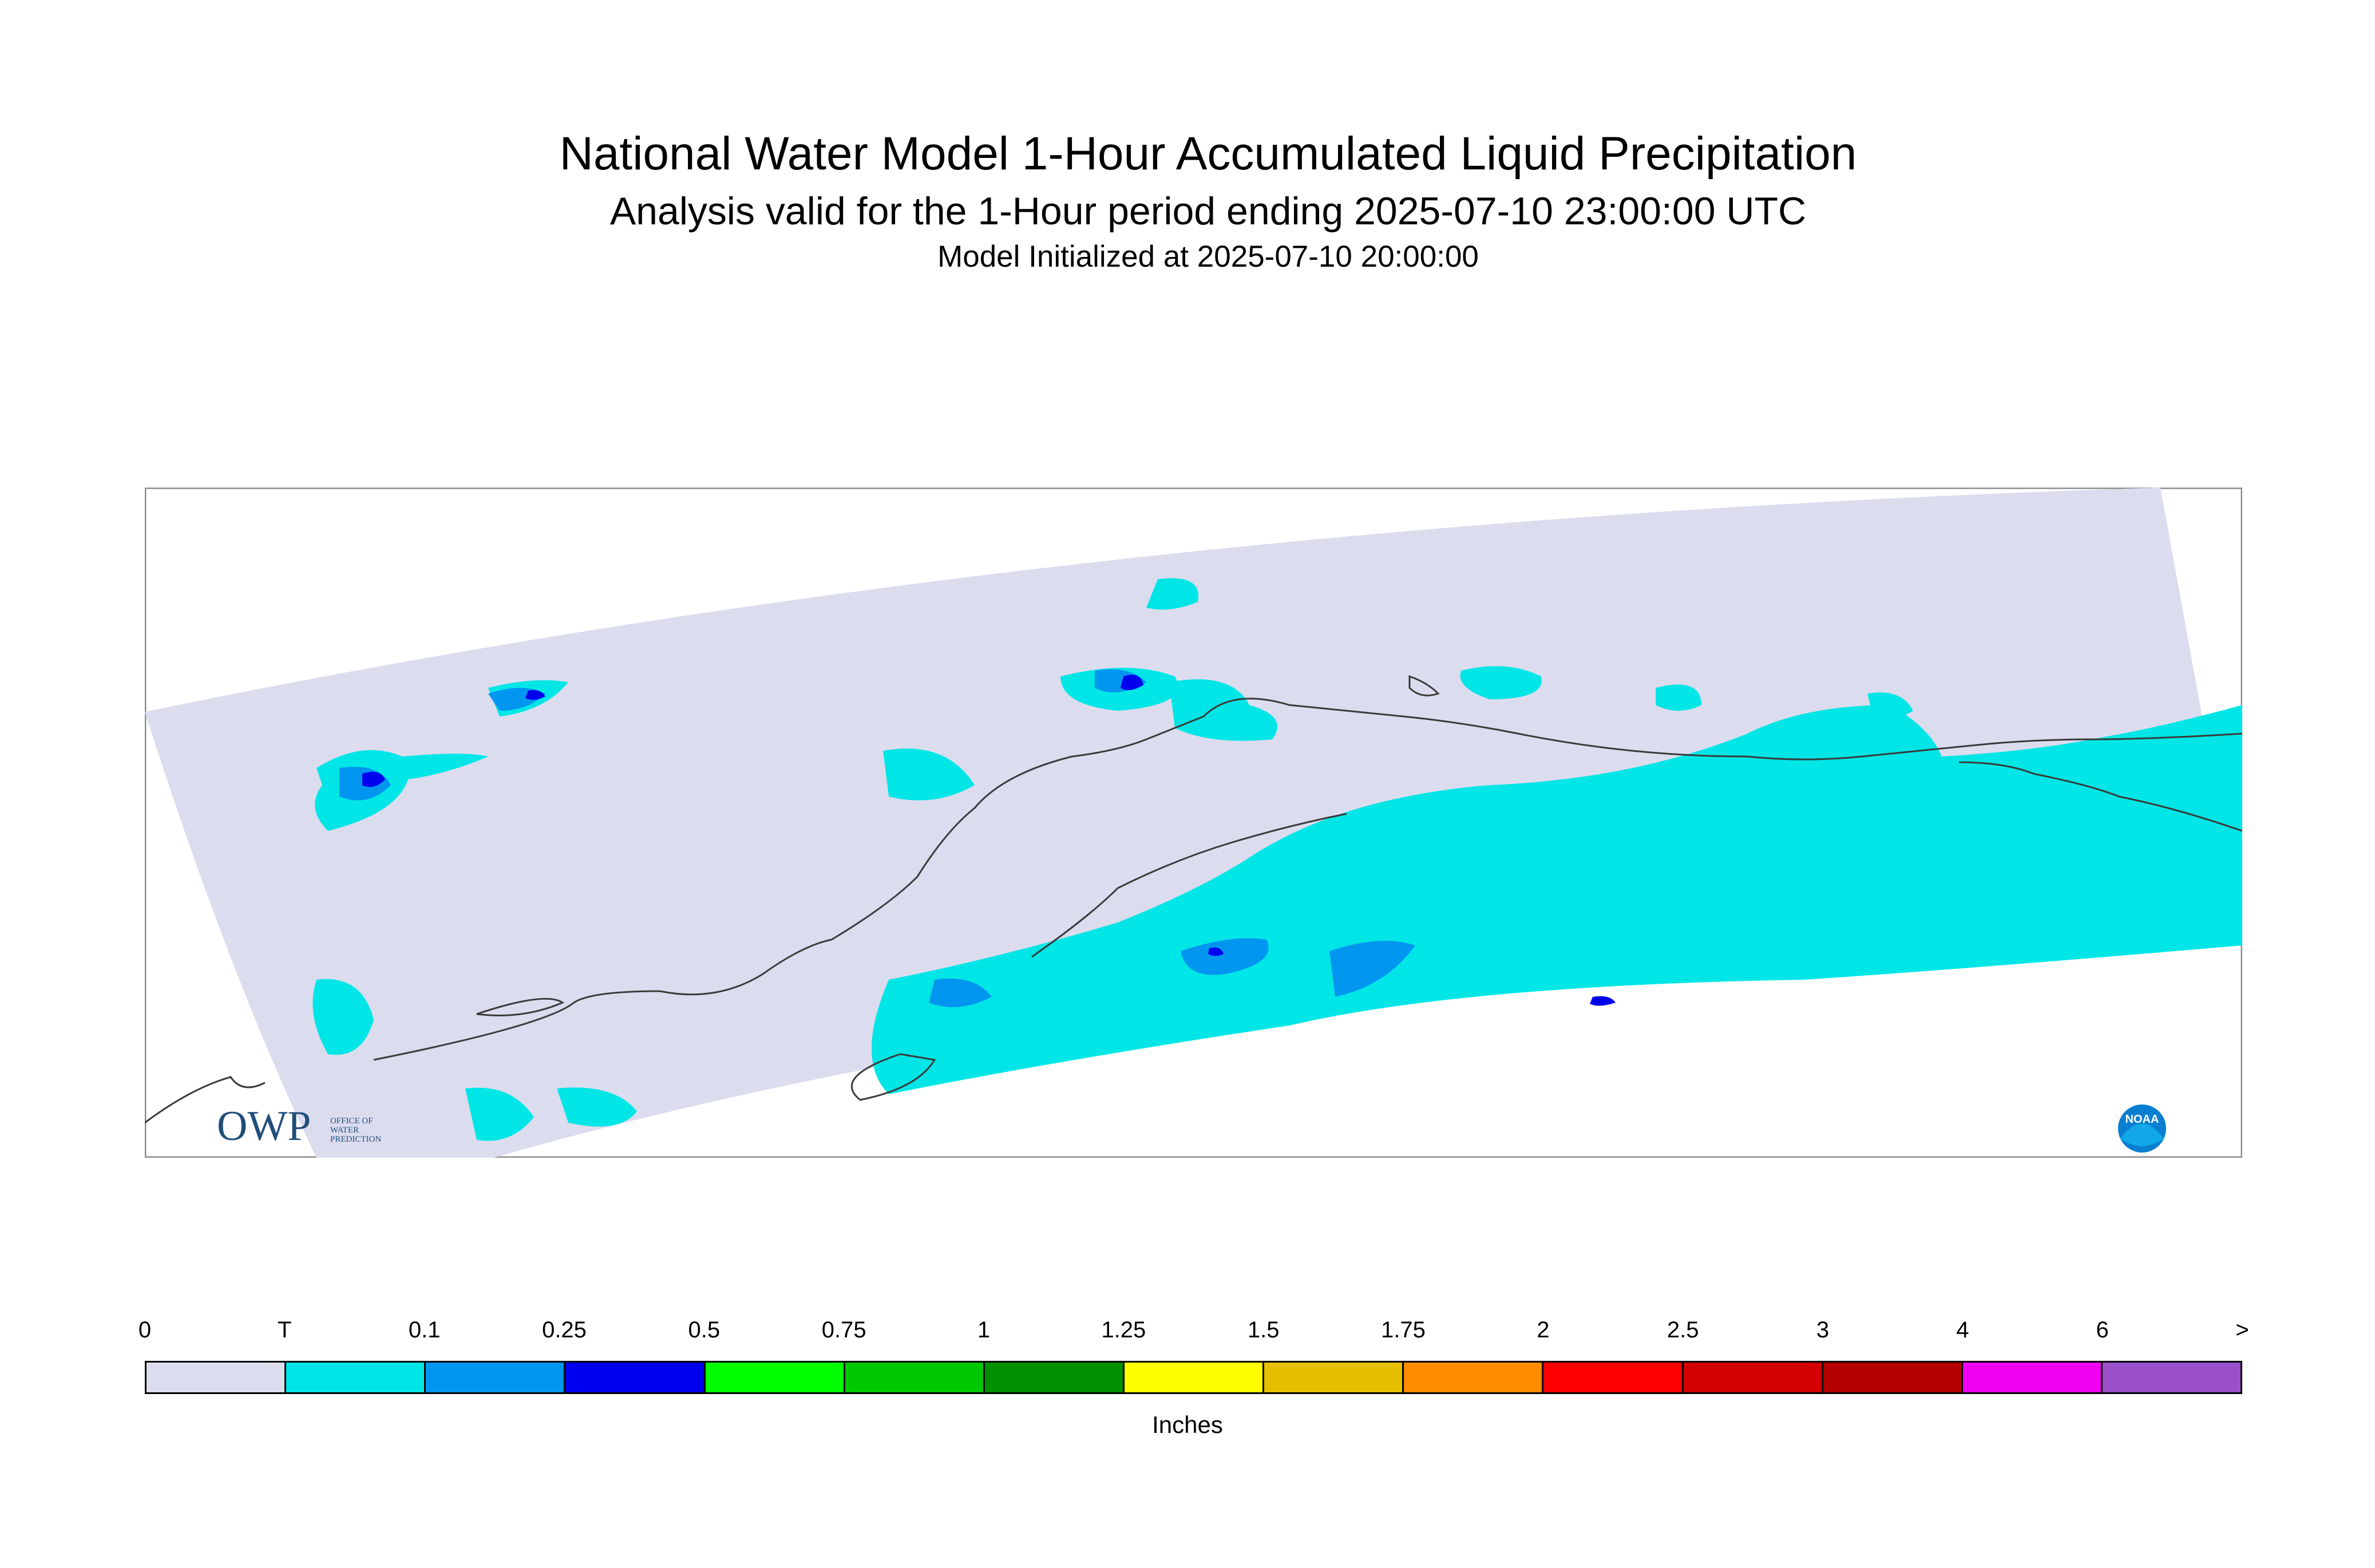 This screenshot has width=2375, height=1568. I want to click on colorbar-tick-label: 0.75, so click(843, 1330).